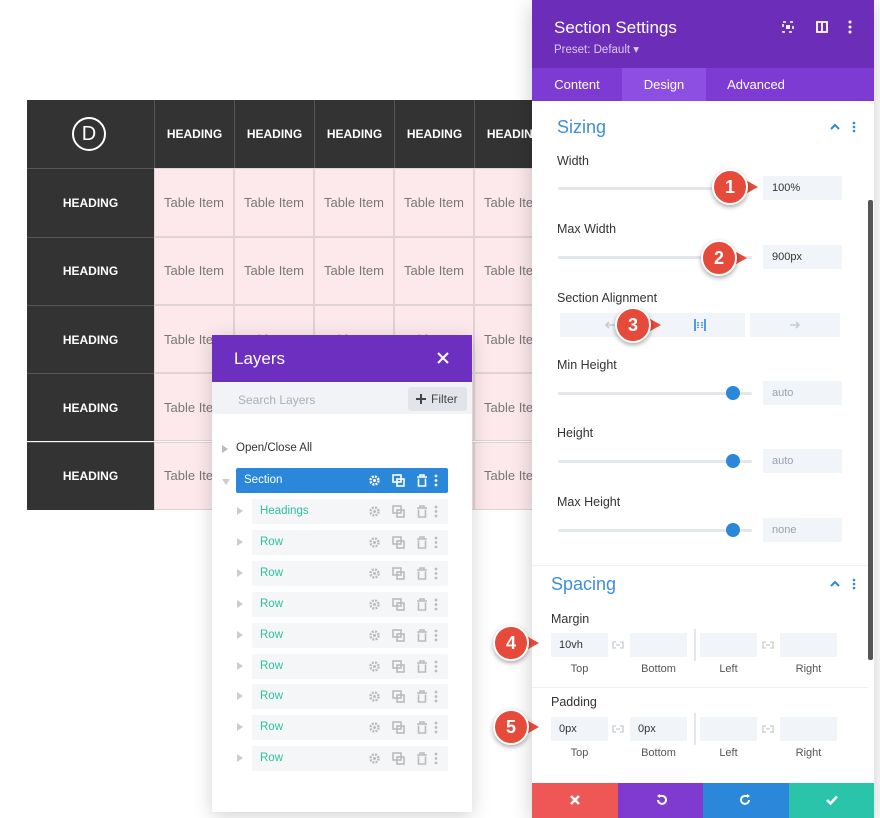  I want to click on alignment-icon, so click(700, 325).